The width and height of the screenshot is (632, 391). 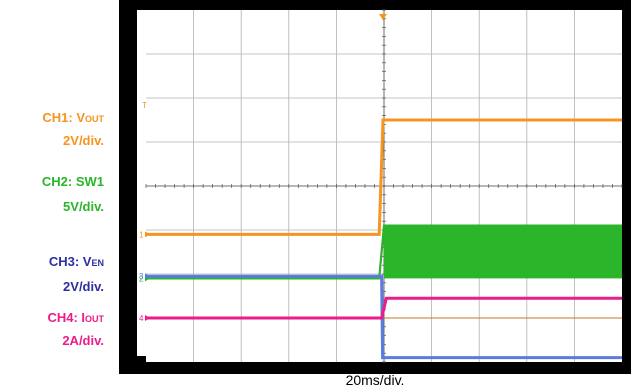 I want to click on ch2-switching-band, so click(x=503, y=252).